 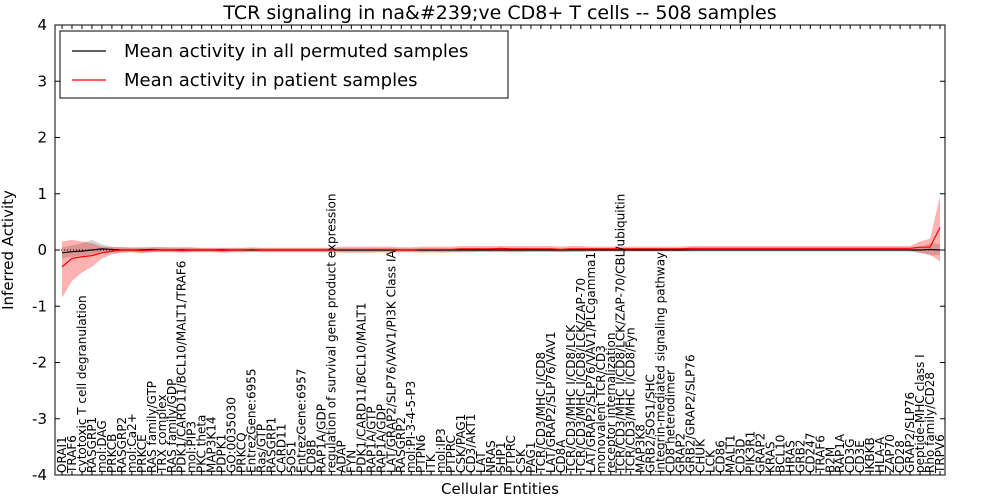 I want to click on x-tick-label: LCK, so click(x=711, y=461).